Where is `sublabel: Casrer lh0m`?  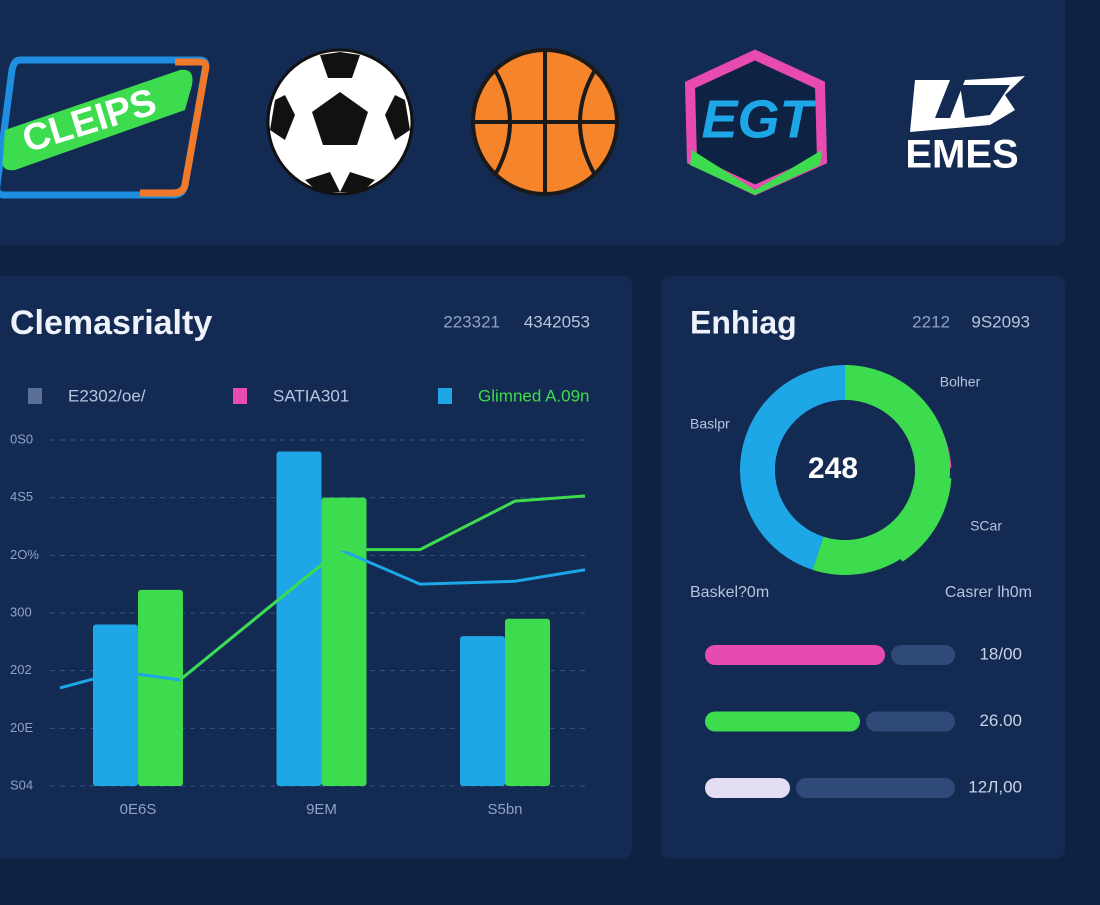 sublabel: Casrer lh0m is located at coordinates (988, 592).